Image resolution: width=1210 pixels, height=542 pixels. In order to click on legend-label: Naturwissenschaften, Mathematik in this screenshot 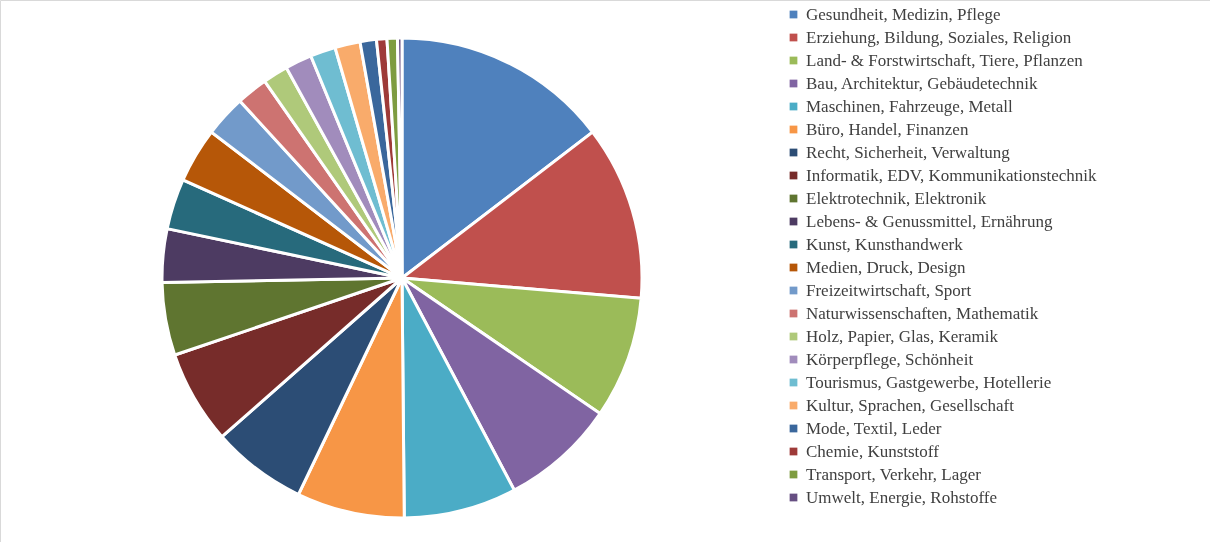, I will do `click(922, 313)`.